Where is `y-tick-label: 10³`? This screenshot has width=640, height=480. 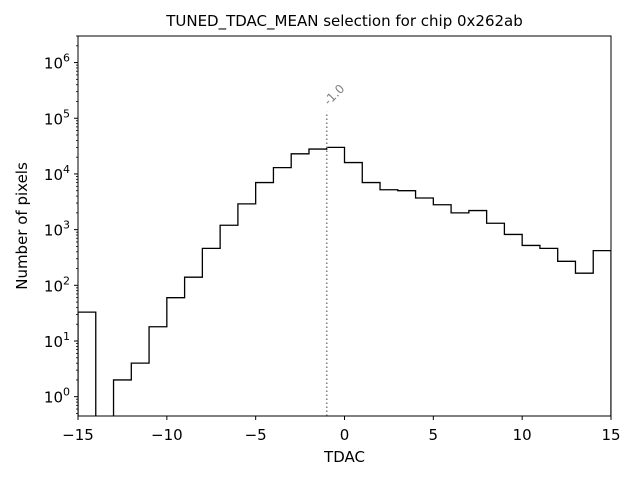
y-tick-label: 10³ is located at coordinates (57, 229).